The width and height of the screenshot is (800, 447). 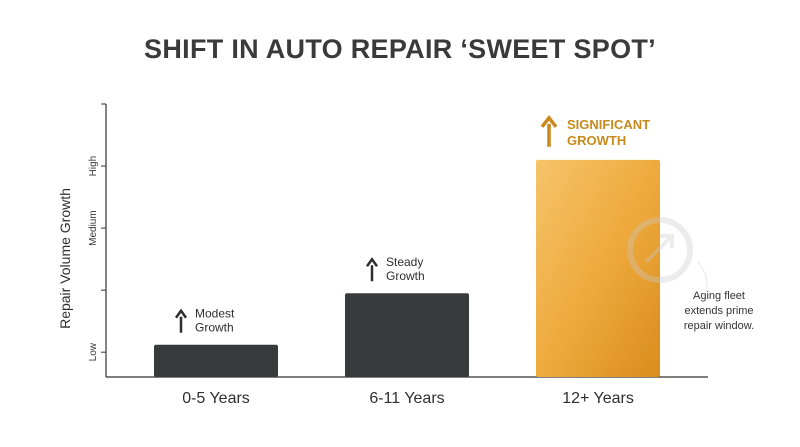 What do you see at coordinates (598, 398) in the screenshot?
I see `x-tick-label: 12+ Years` at bounding box center [598, 398].